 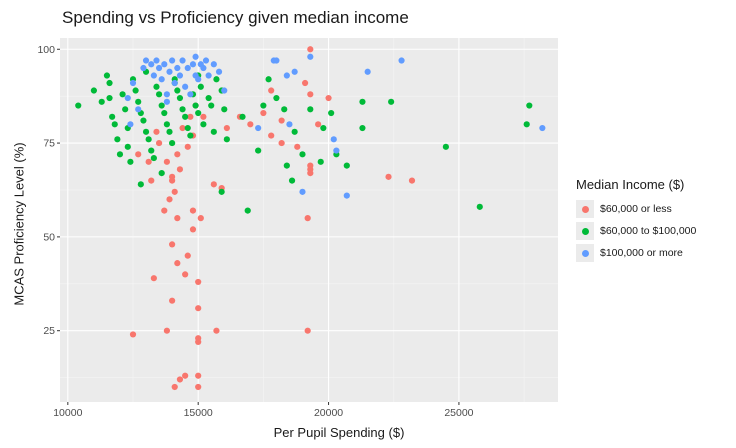 What do you see at coordinates (67, 413) in the screenshot?
I see `x-tick-label: 10000` at bounding box center [67, 413].